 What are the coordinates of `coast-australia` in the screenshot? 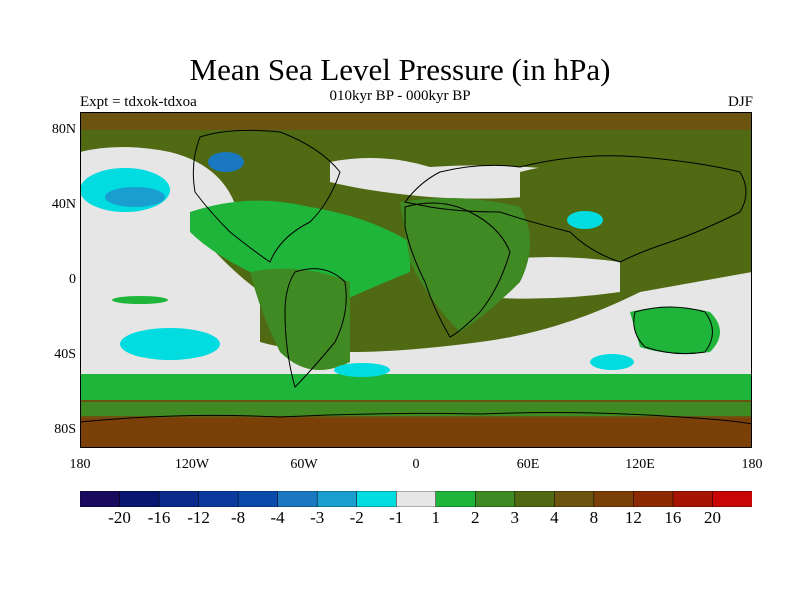 It's located at (673, 330).